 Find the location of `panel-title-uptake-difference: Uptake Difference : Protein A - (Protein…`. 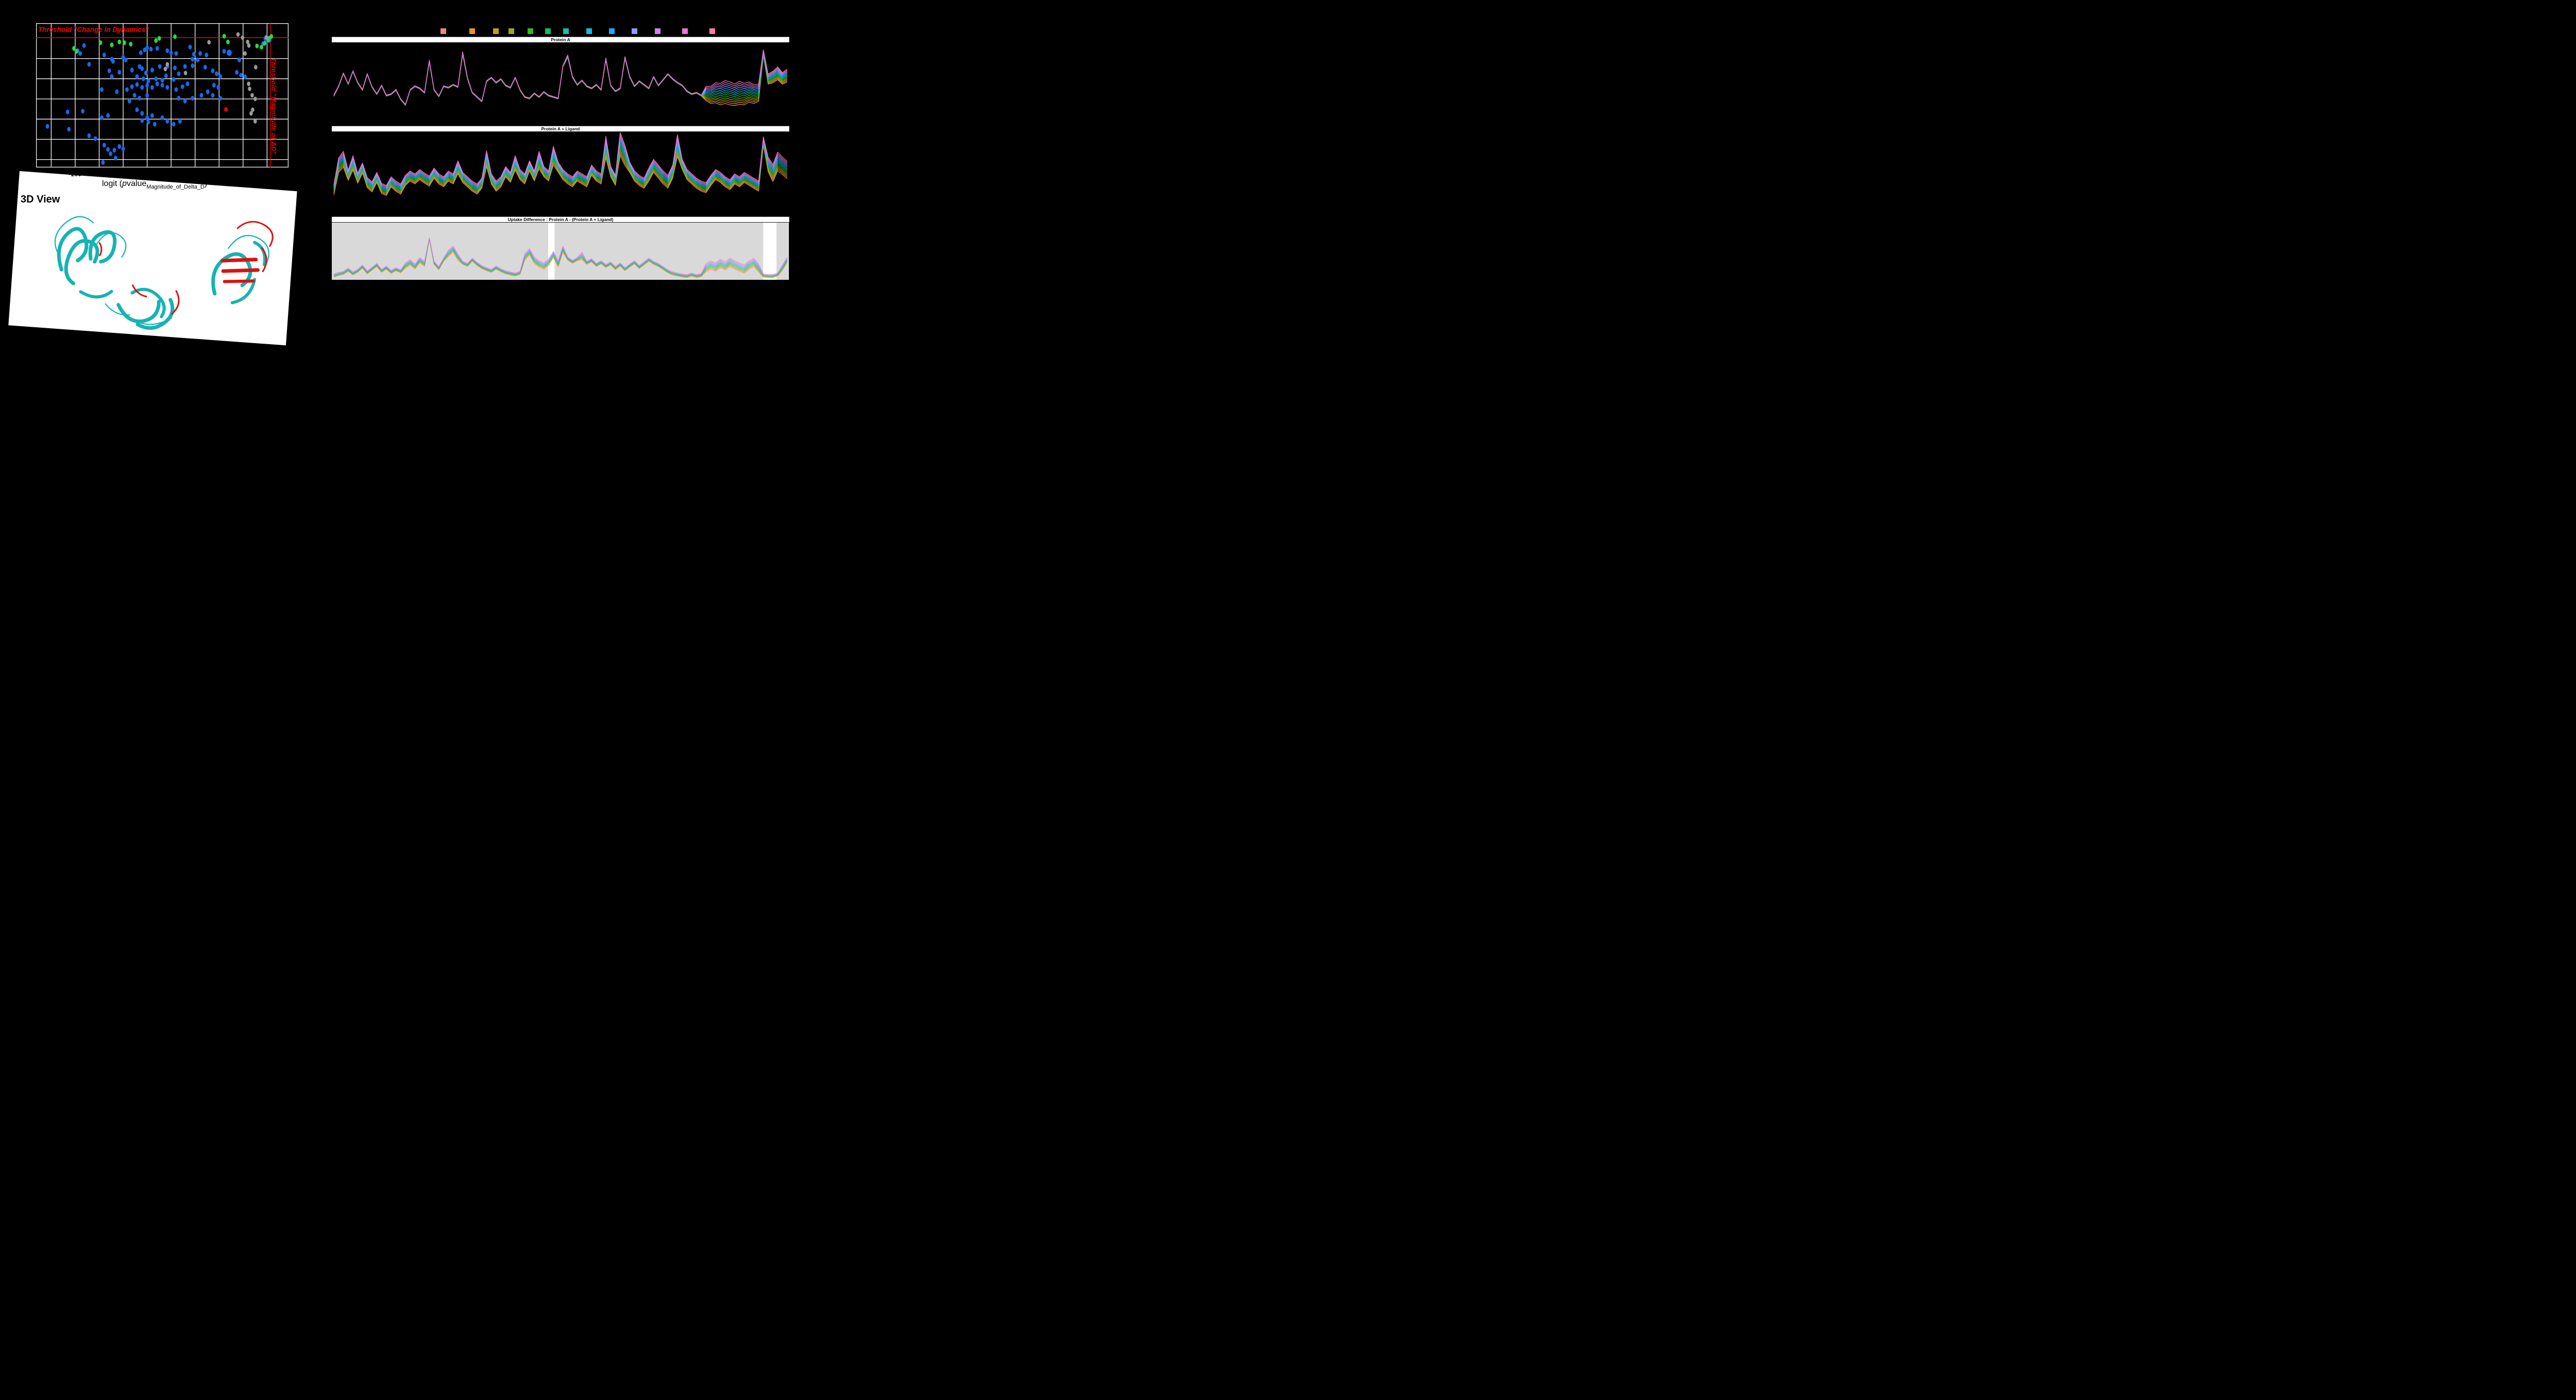

panel-title-uptake-difference: Uptake Difference : Protein A - (Protein… is located at coordinates (560, 219).